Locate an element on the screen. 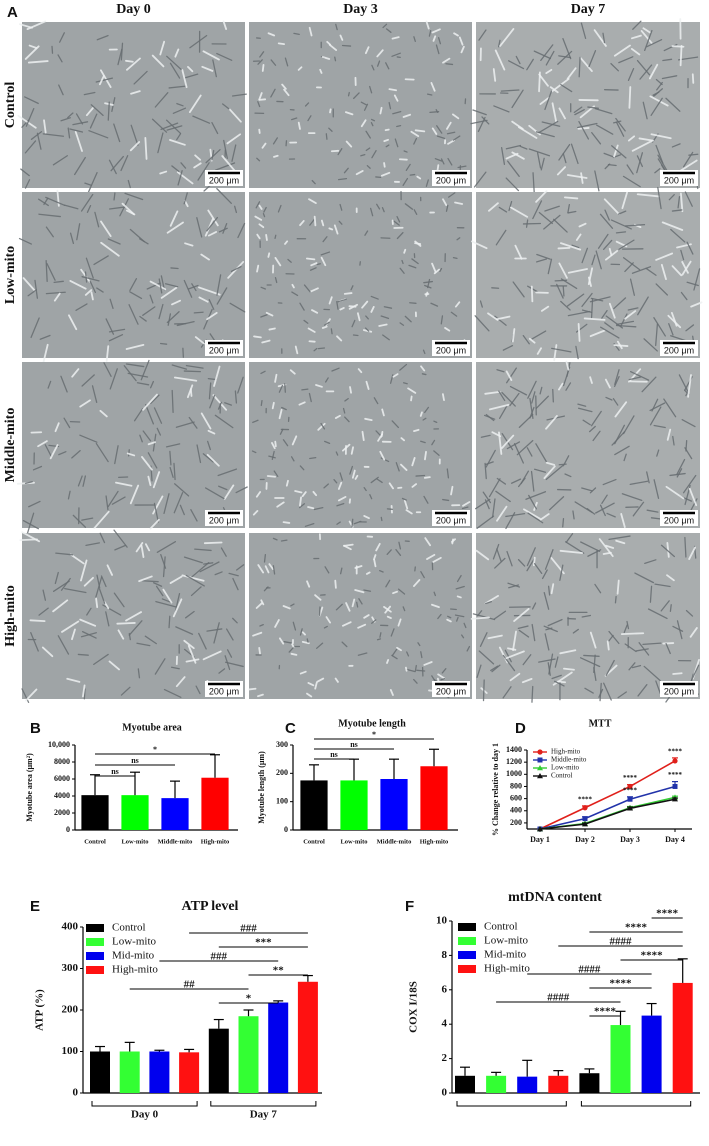 The width and height of the screenshot is (709, 1146). y-axis-label: ATP (%) is located at coordinates (40, 1010).